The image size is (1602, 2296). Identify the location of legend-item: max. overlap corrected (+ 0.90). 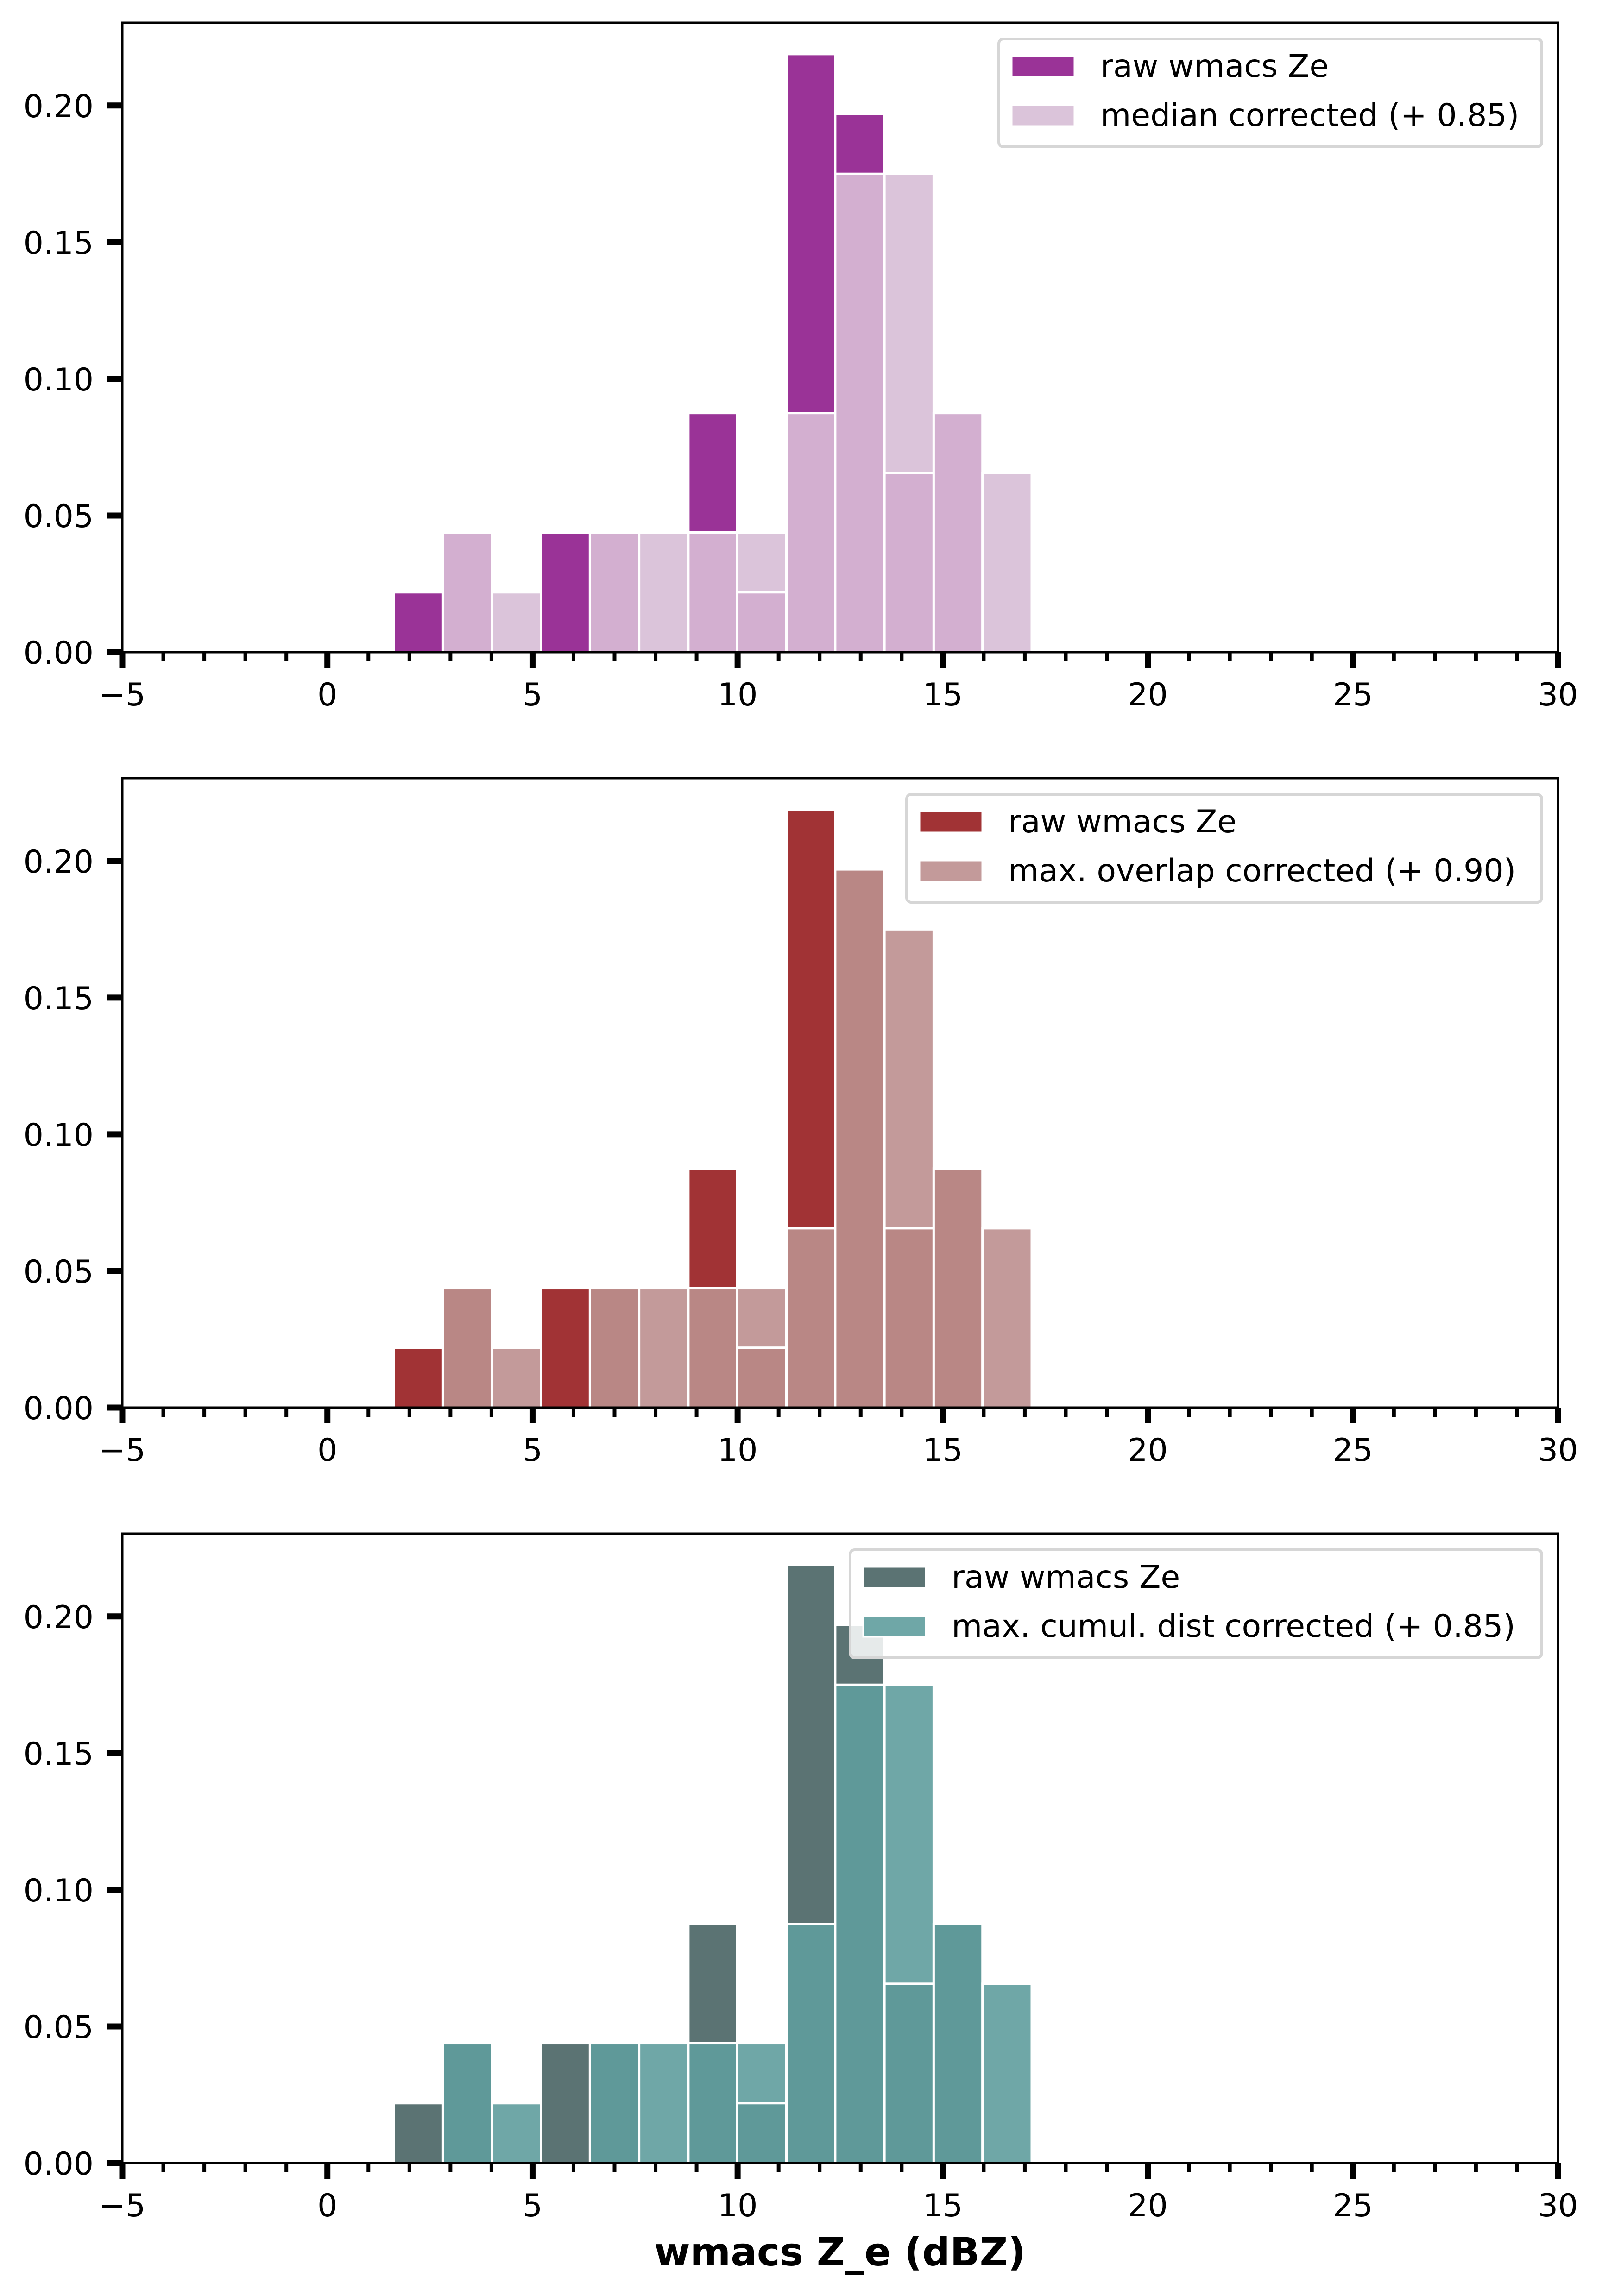
(1217, 871).